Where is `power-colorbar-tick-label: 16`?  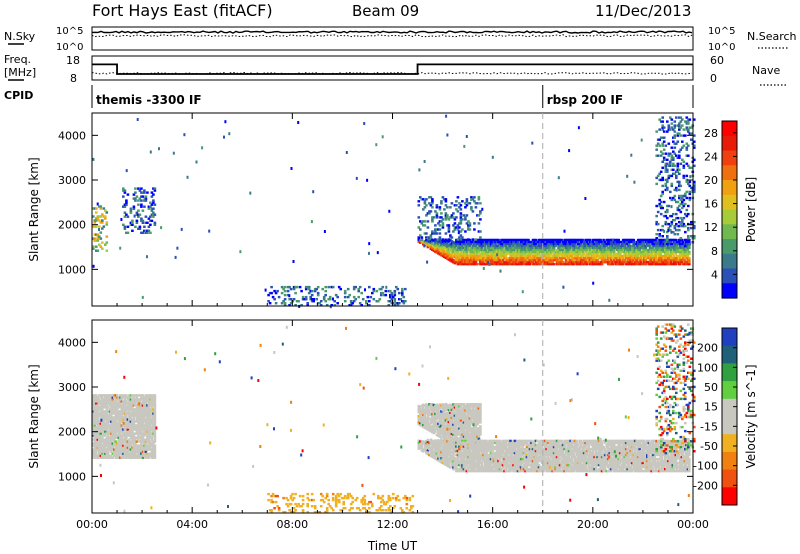
power-colorbar-tick-label: 16 is located at coordinates (711, 204).